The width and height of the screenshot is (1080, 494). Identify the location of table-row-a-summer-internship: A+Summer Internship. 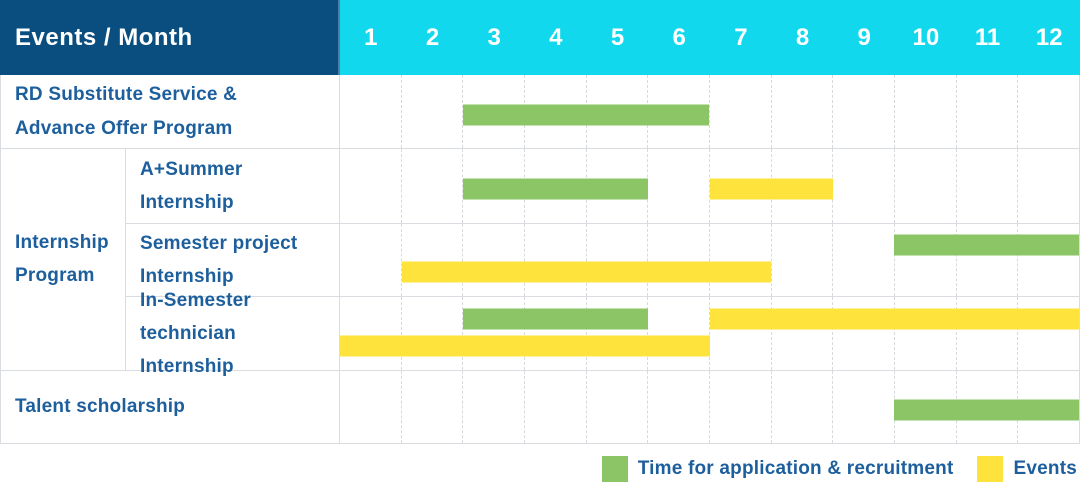
(602, 186).